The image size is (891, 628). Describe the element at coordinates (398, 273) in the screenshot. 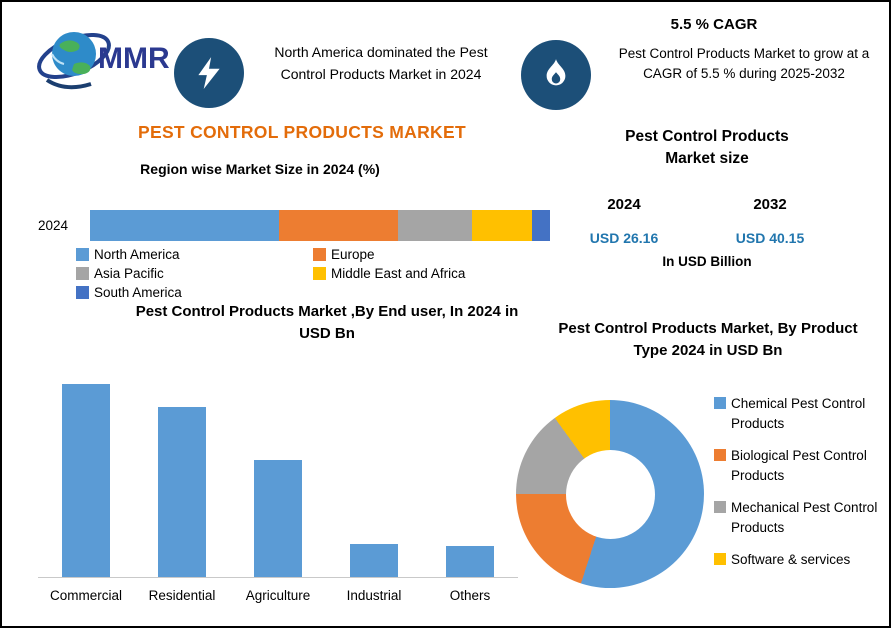

I see `legend-label: Middle East and Africa` at that location.